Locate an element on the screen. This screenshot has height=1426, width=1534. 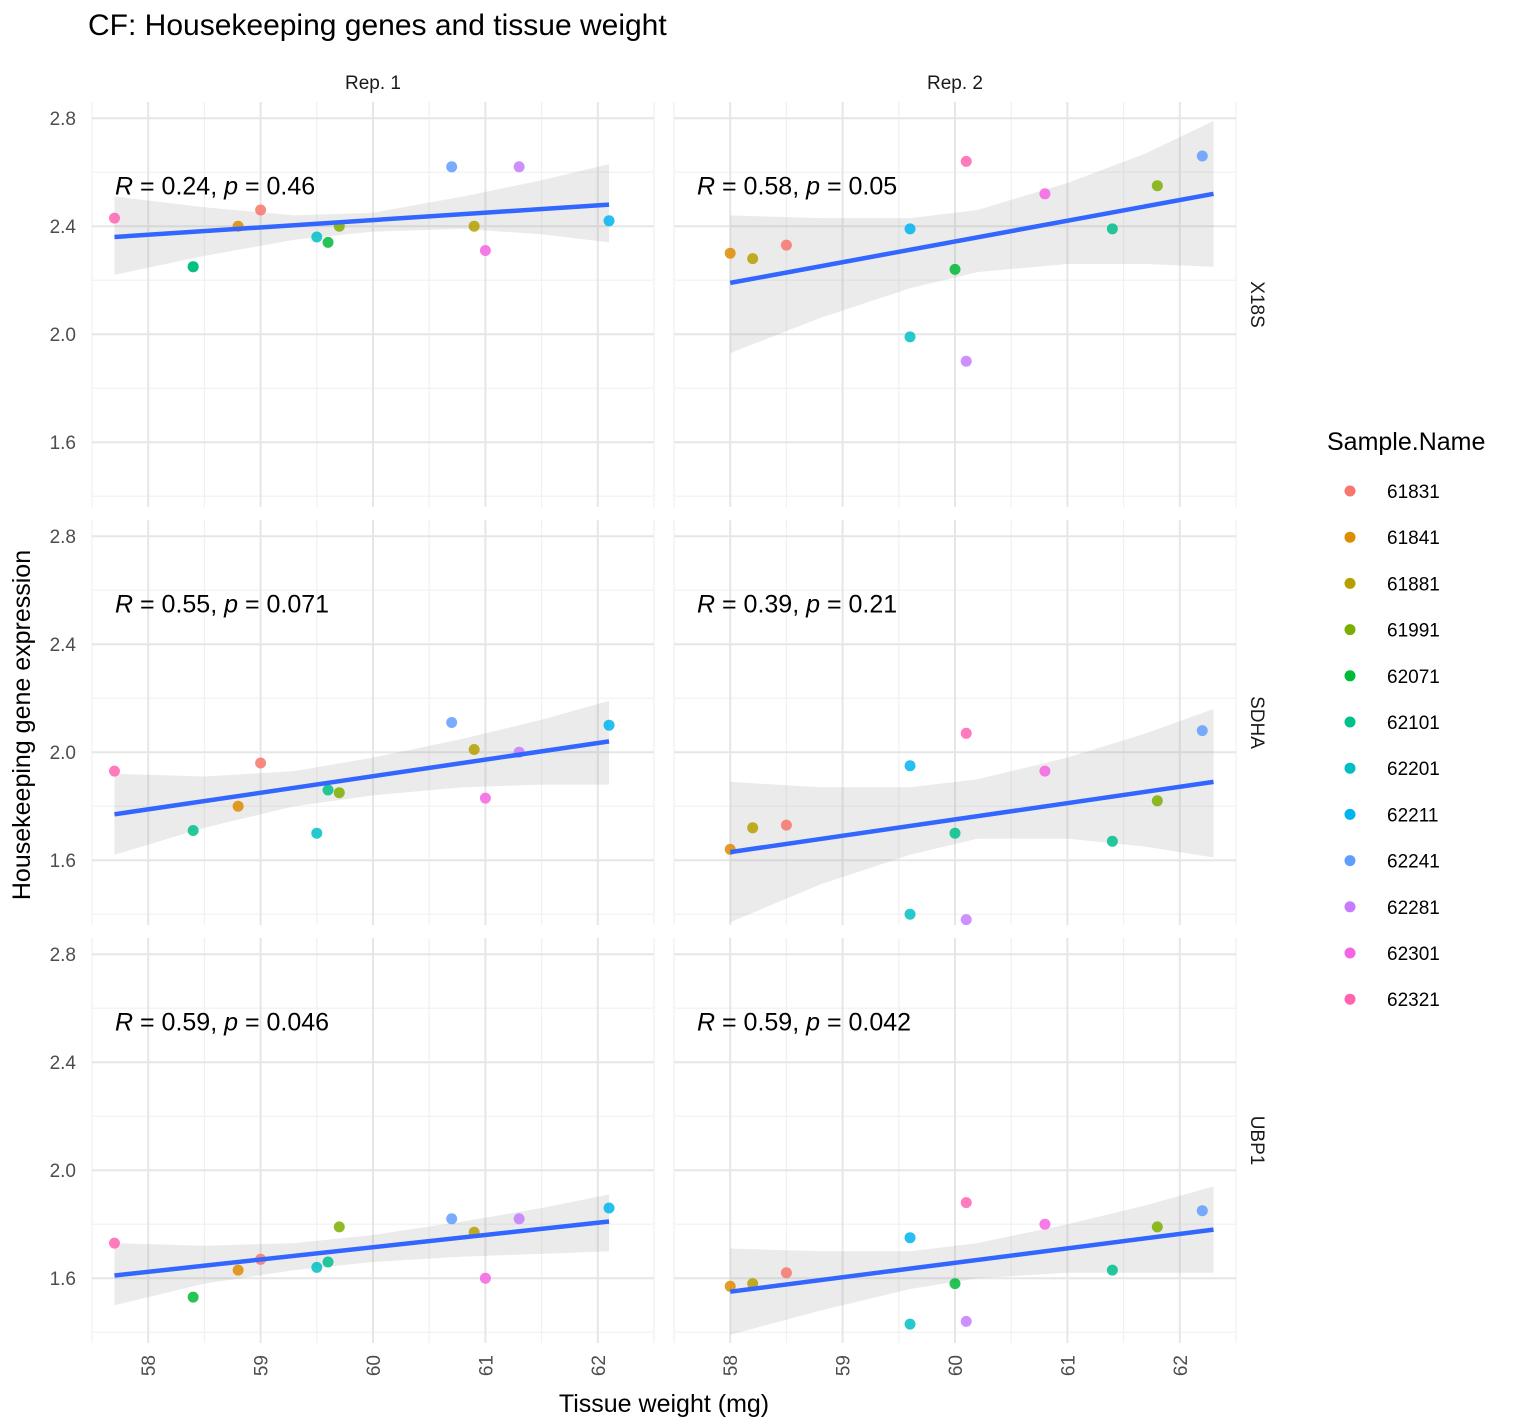
x-axis-title: Tissue weight (mg) is located at coordinates (664, 1404).